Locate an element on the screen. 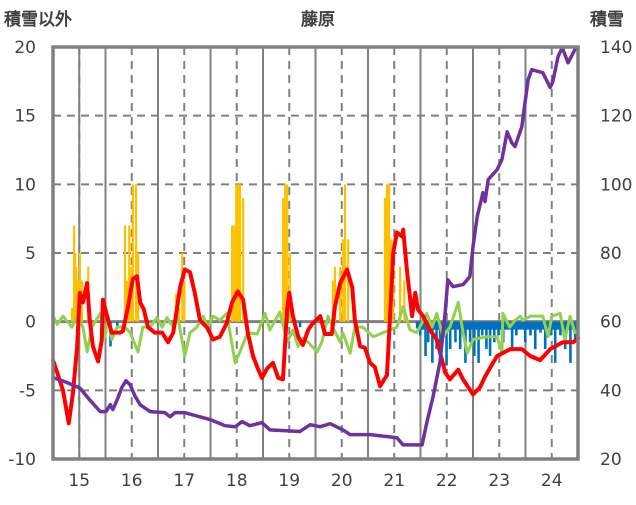  left-tick-label: 20 is located at coordinates (25, 48).